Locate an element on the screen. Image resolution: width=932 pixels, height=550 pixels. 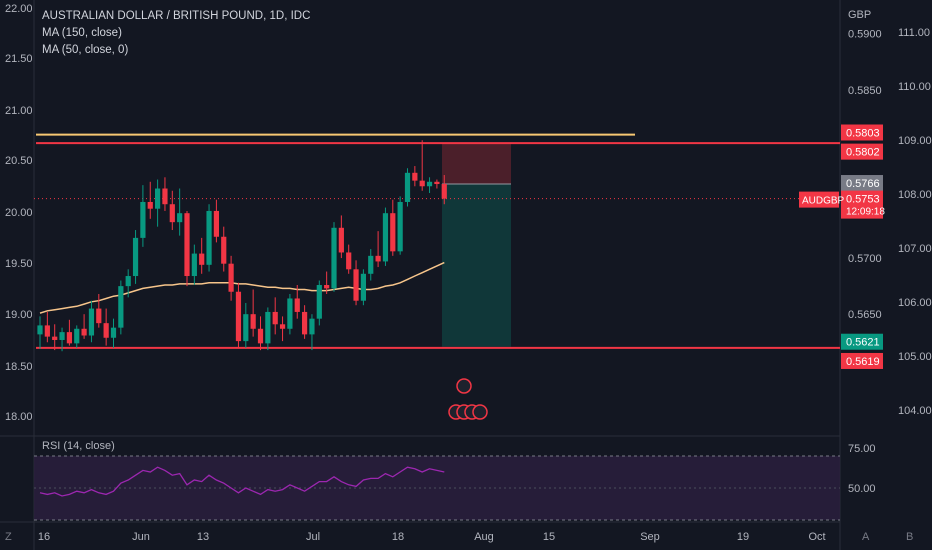
price-tag-support-a: 0.5621 is located at coordinates (863, 343).